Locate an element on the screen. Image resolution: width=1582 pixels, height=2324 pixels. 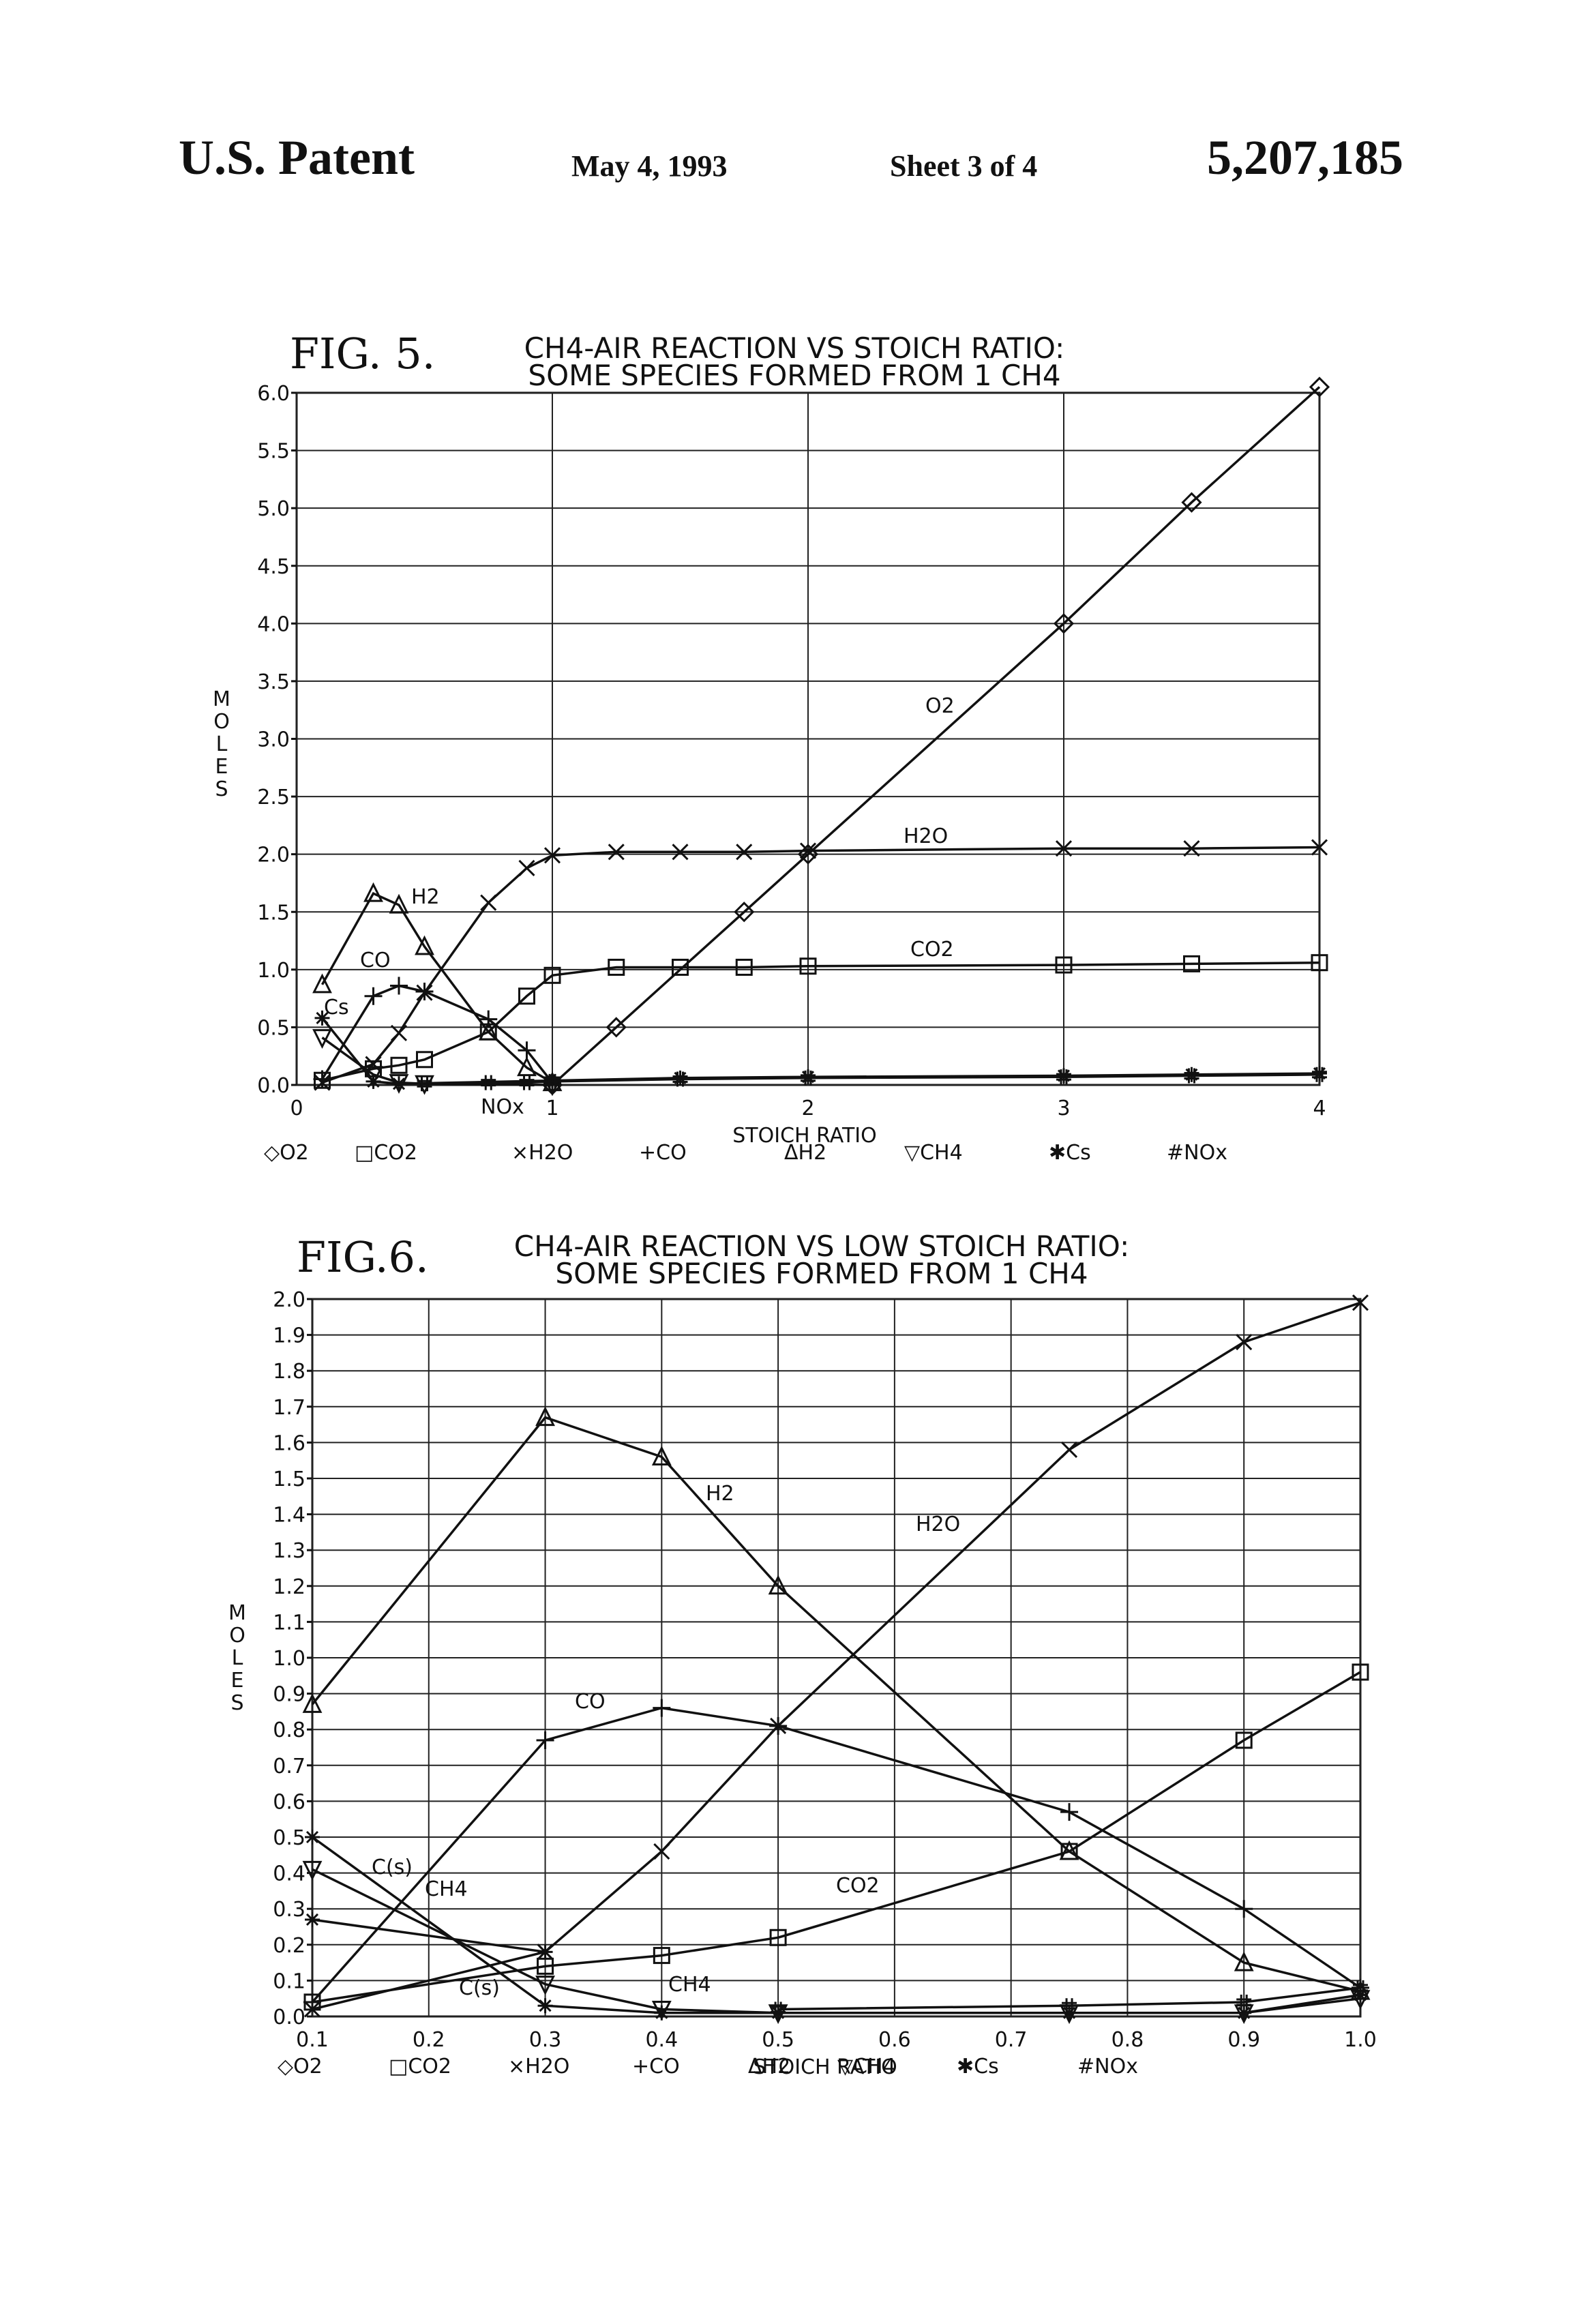
chart1-y-tick-label: 1.5 is located at coordinates (289, 1479).